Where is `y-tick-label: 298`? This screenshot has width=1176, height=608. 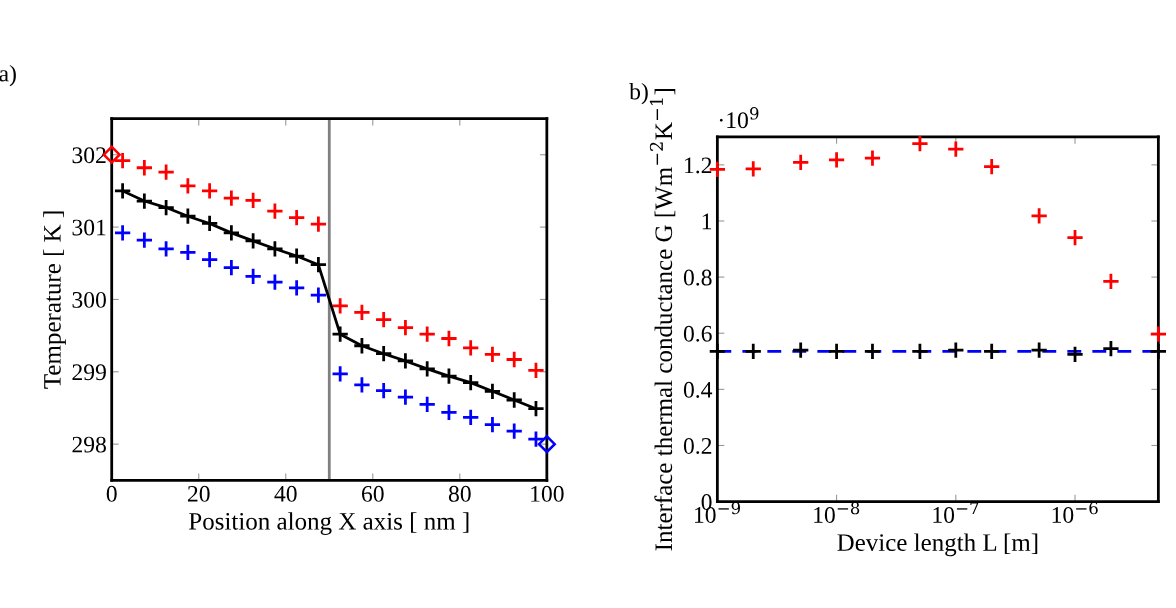
y-tick-label: 298 is located at coordinates (89, 444).